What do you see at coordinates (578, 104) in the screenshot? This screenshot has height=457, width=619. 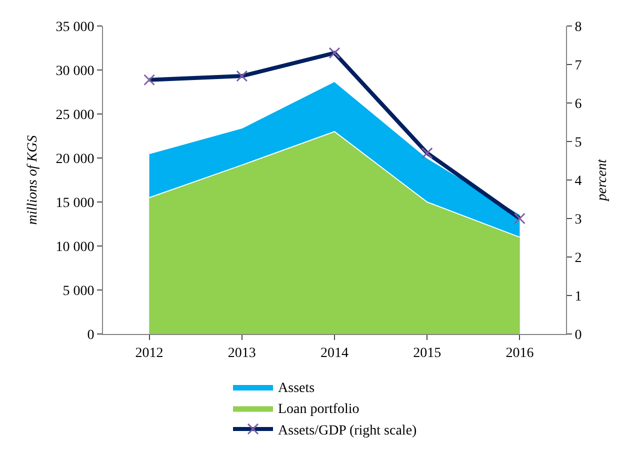 I see `y2-tick-label: 6` at bounding box center [578, 104].